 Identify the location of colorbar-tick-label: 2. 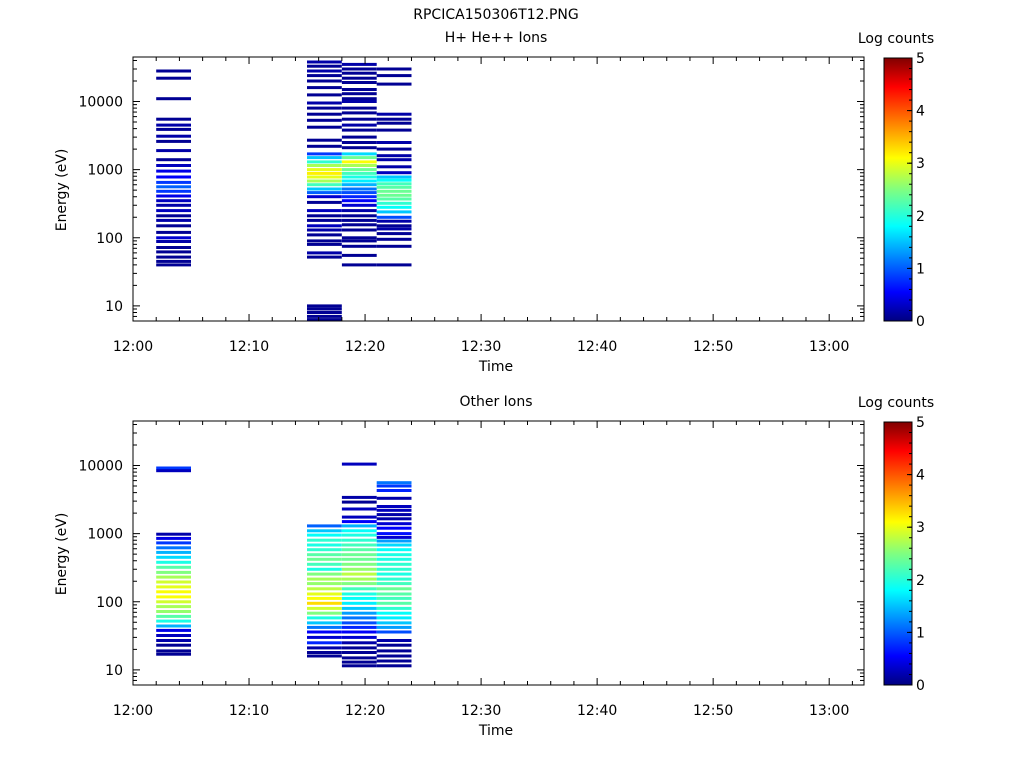
(920, 217).